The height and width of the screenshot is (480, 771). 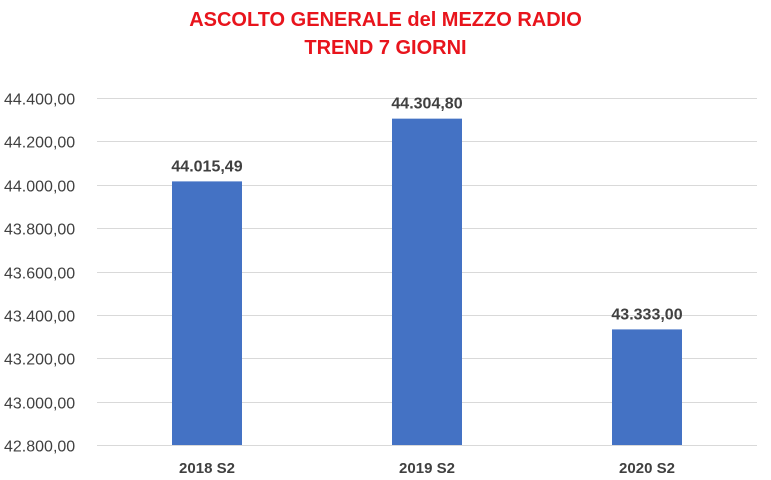 What do you see at coordinates (385, 20) in the screenshot?
I see `chart-title: ASCOLTO GENERALE del MEZZO RADIO` at bounding box center [385, 20].